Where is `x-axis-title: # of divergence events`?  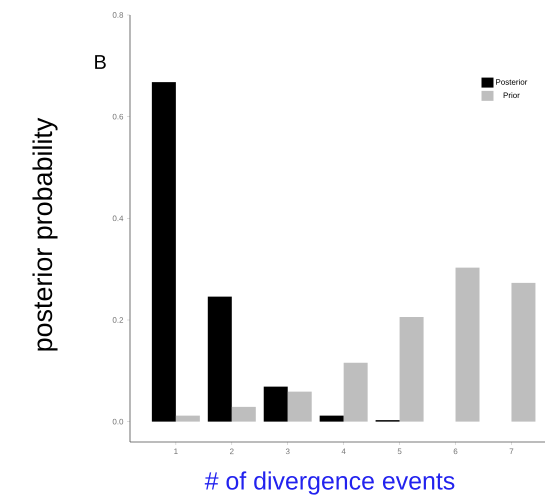
x-axis-title: # of divergence events is located at coordinates (329, 483).